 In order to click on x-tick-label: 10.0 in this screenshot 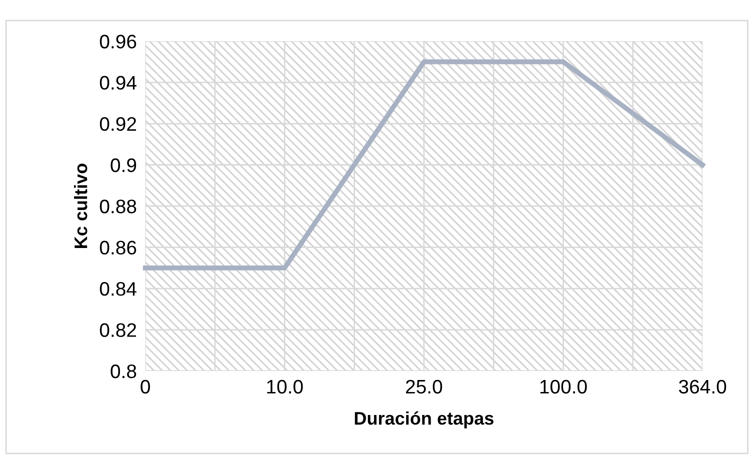, I will do `click(285, 387)`.